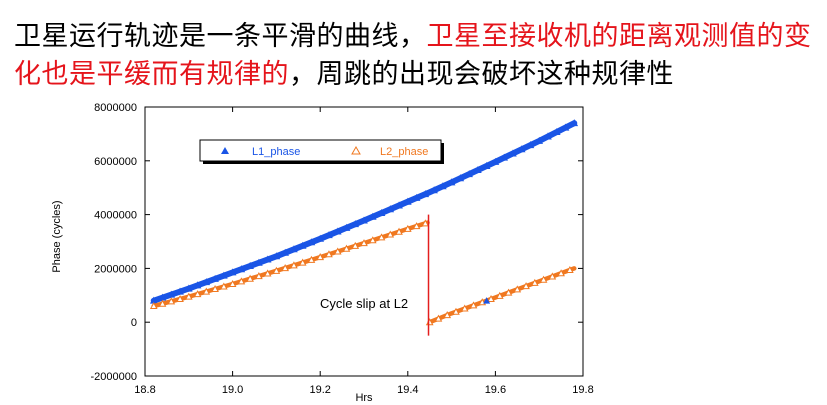 The image size is (827, 405). Describe the element at coordinates (134, 323) in the screenshot. I see `y-tick-label: 0` at that location.